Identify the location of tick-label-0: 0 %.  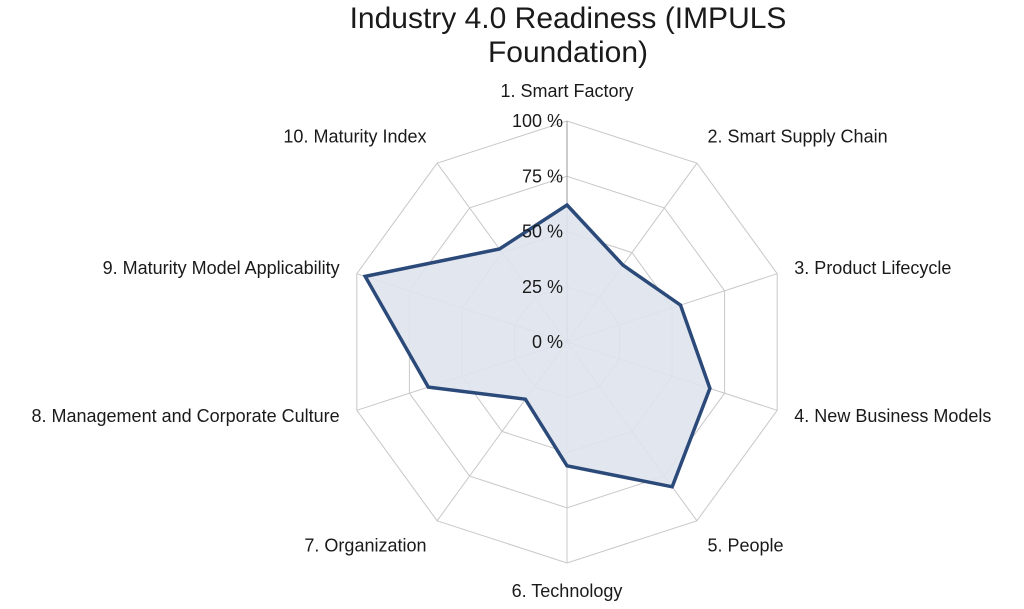
(547, 342).